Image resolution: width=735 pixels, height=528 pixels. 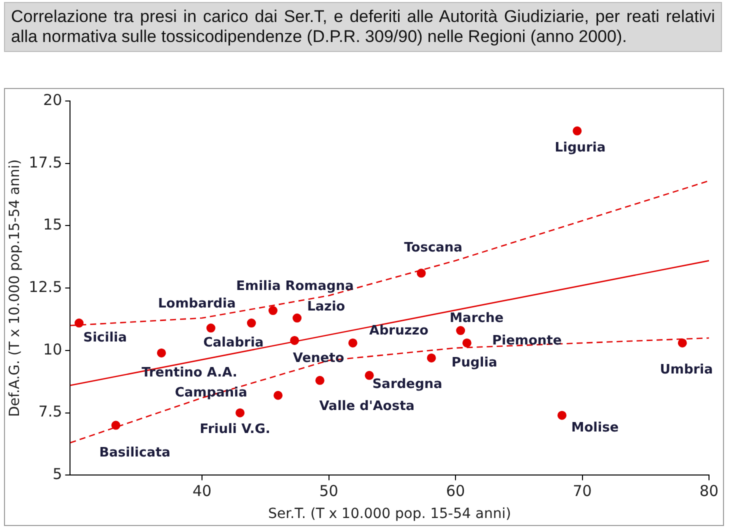 What do you see at coordinates (52, 349) in the screenshot?
I see `y-tick-label: 10` at bounding box center [52, 349].